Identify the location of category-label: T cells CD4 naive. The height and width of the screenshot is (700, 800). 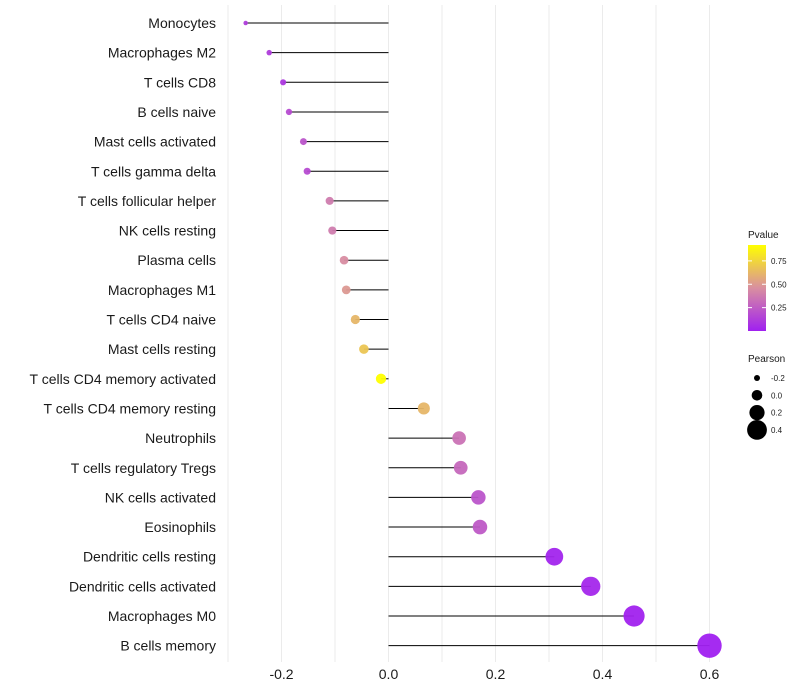
(162, 320).